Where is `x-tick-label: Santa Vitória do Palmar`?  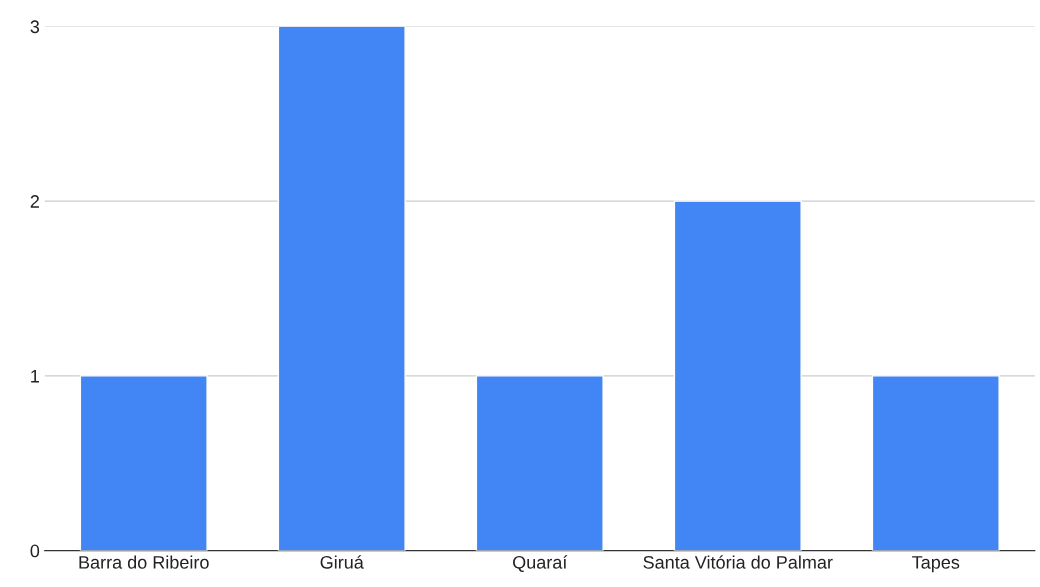 x-tick-label: Santa Vitória do Palmar is located at coordinates (738, 562).